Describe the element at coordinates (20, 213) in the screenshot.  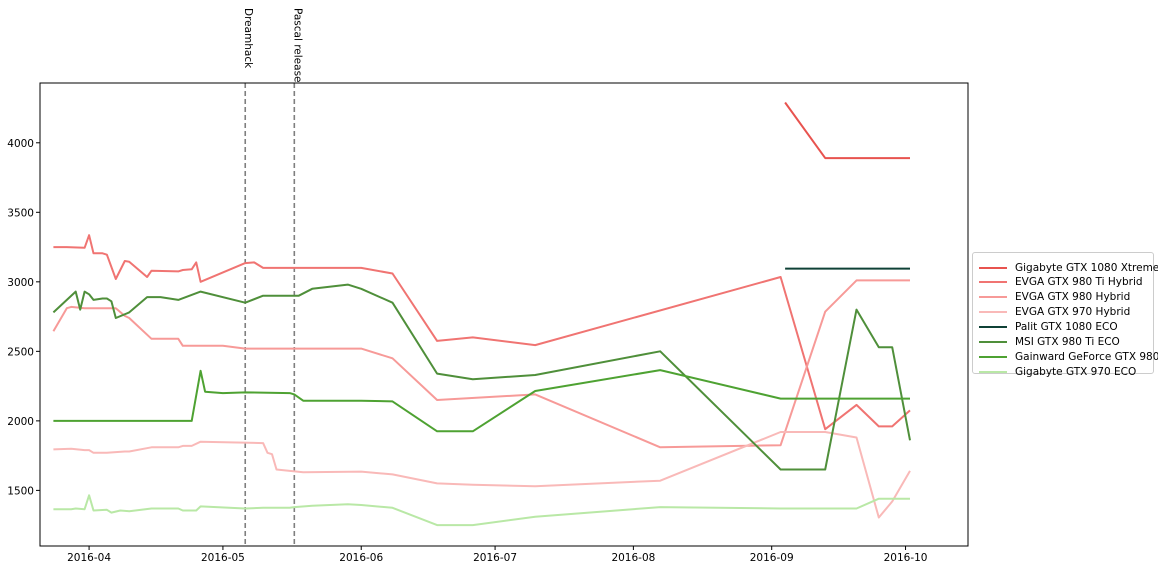
I see `y-tick-label: 3500` at that location.